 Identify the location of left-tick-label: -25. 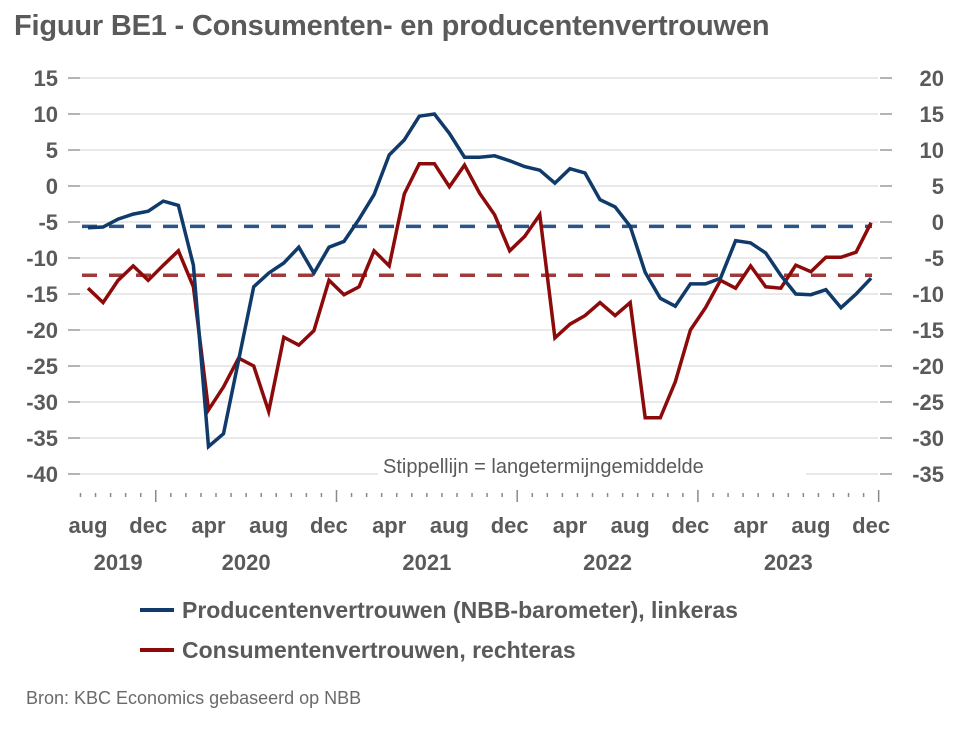
(42, 366).